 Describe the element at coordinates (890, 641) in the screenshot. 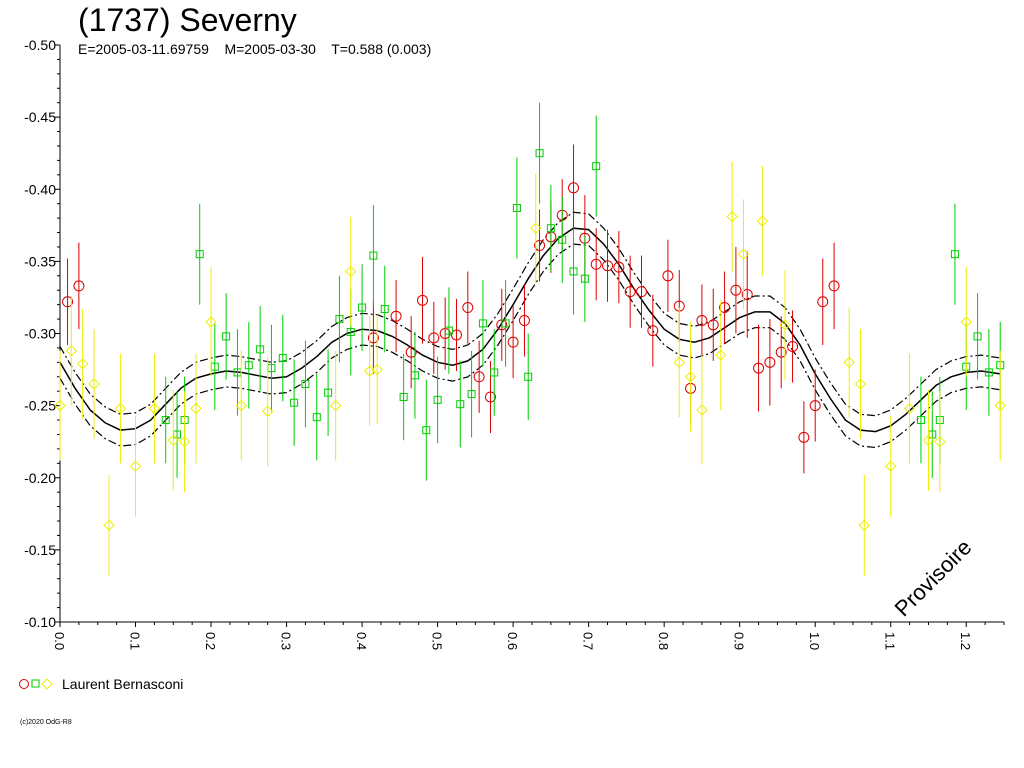

I see `x-tick-label: 1.1` at that location.